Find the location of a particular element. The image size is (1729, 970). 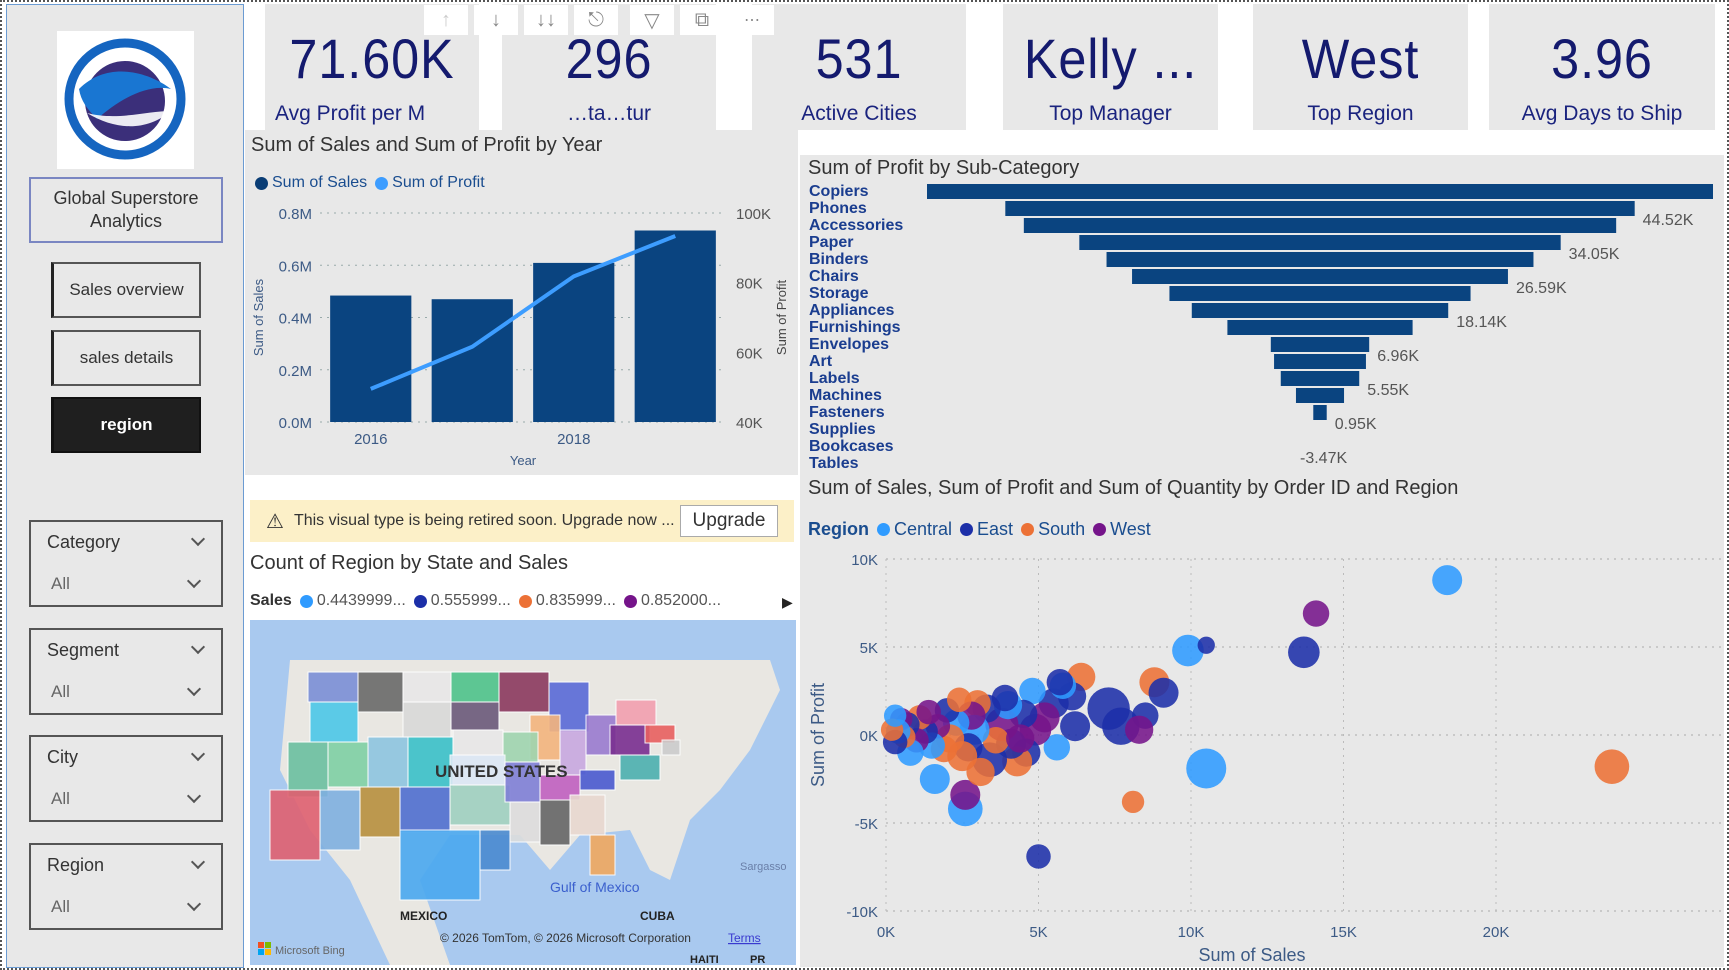

legend-next-arrow-icon: ▶ is located at coordinates (787, 602).